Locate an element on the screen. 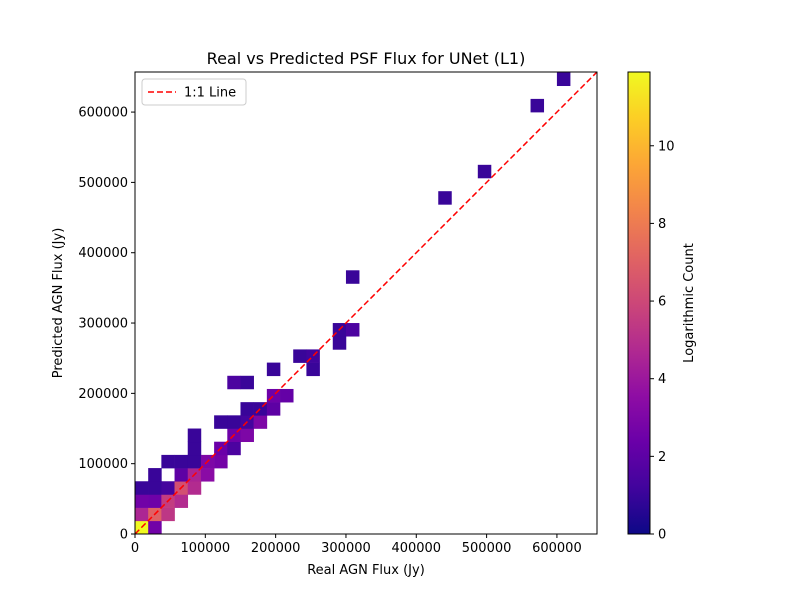  y-tick-label: 400000 is located at coordinates (103, 253).